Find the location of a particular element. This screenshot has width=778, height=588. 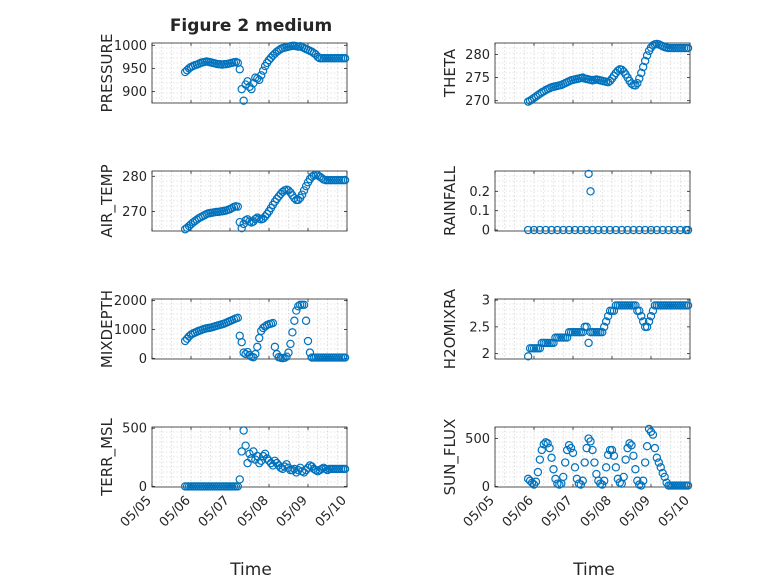

x-tick-label: 05/08 is located at coordinates (596, 511).